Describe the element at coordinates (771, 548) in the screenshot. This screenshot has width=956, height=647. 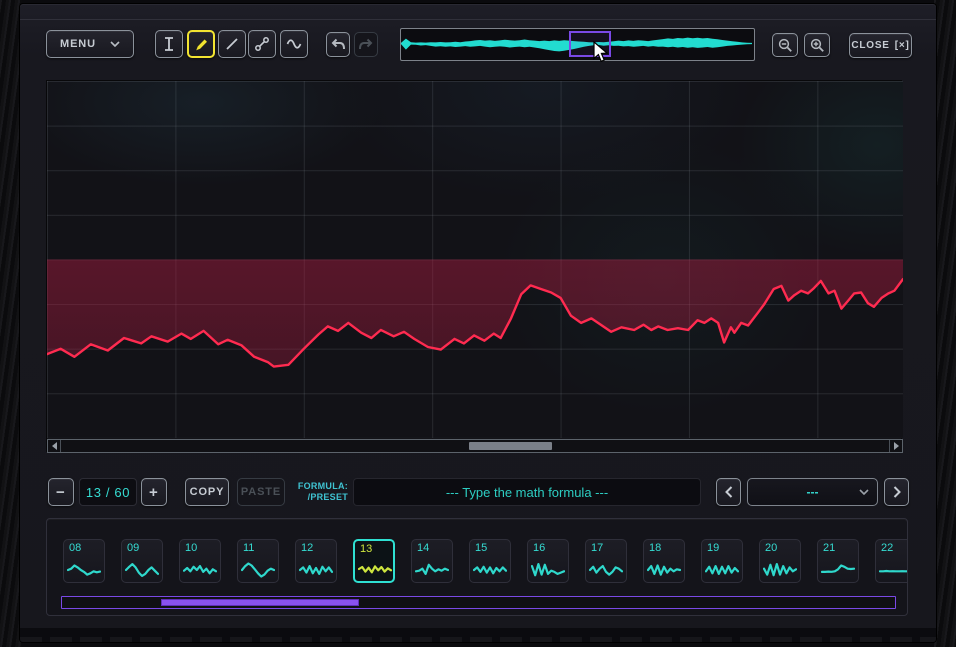
I see `frame-thumb-number: 20` at that location.